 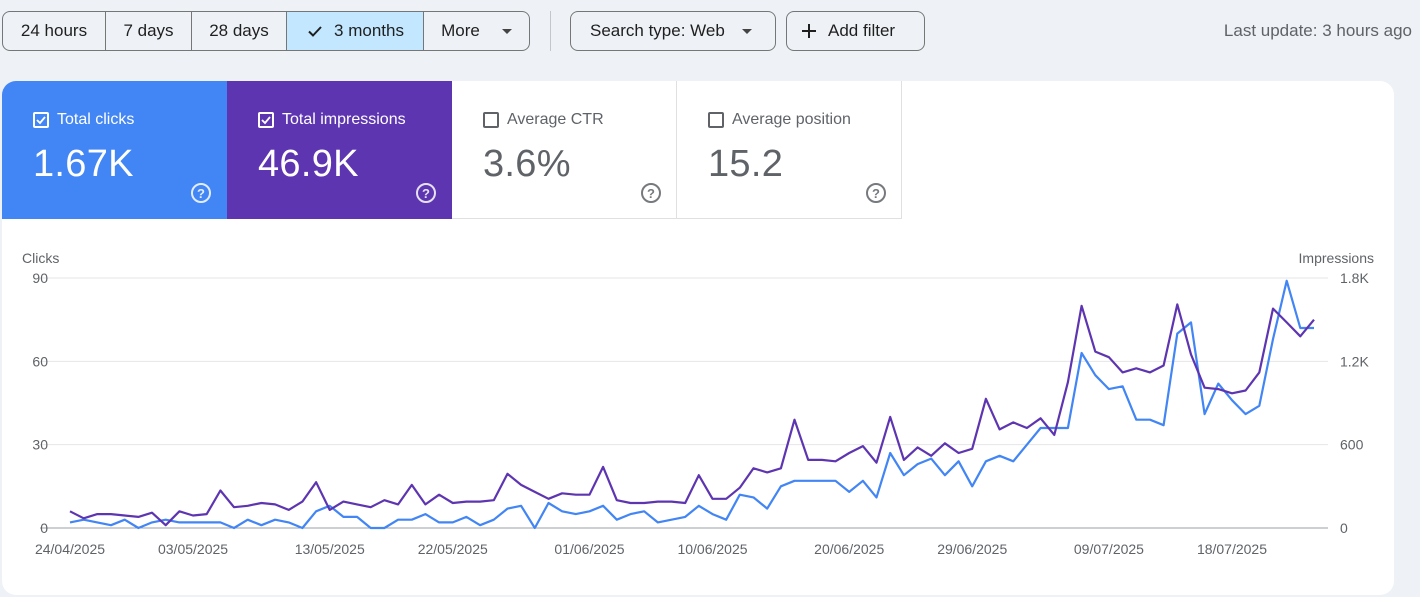 What do you see at coordinates (1336, 258) in the screenshot?
I see `y-axis-right-title: Impressions` at bounding box center [1336, 258].